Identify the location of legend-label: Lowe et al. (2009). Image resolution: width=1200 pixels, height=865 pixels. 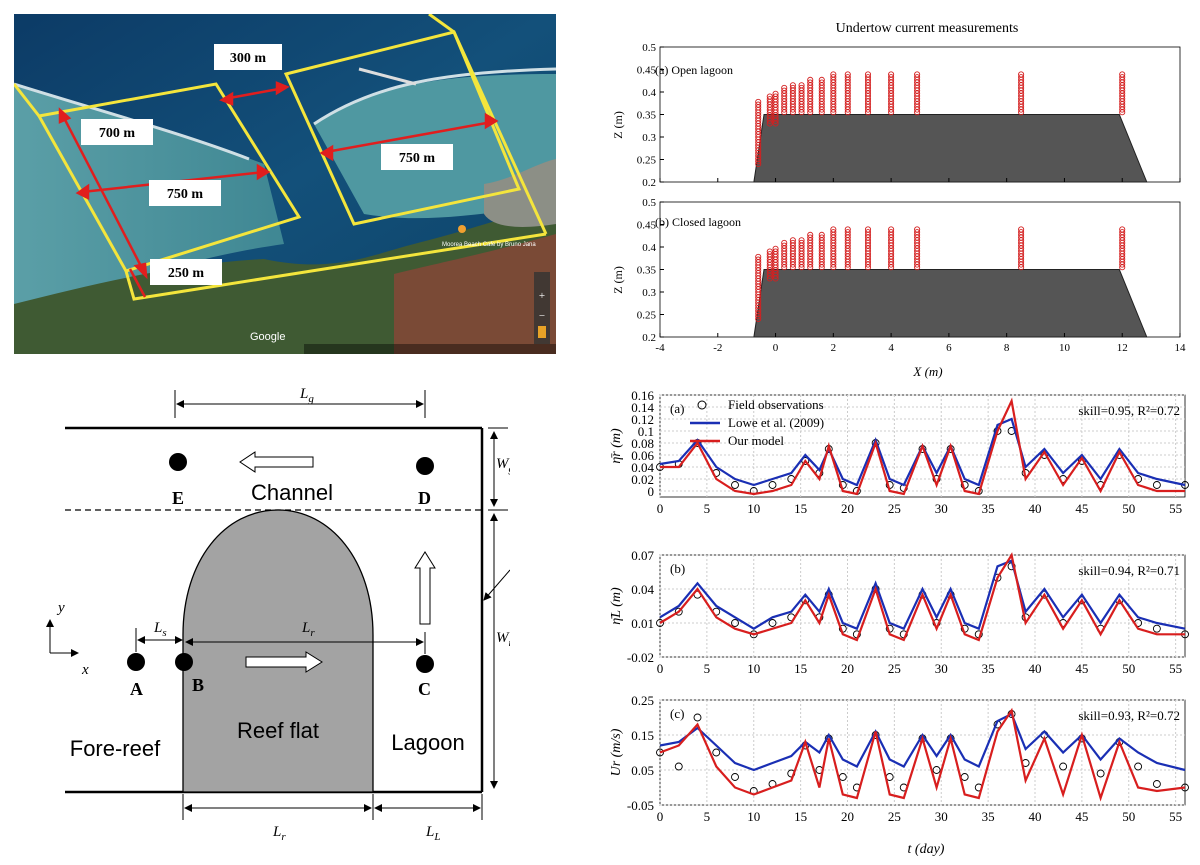
(776, 422).